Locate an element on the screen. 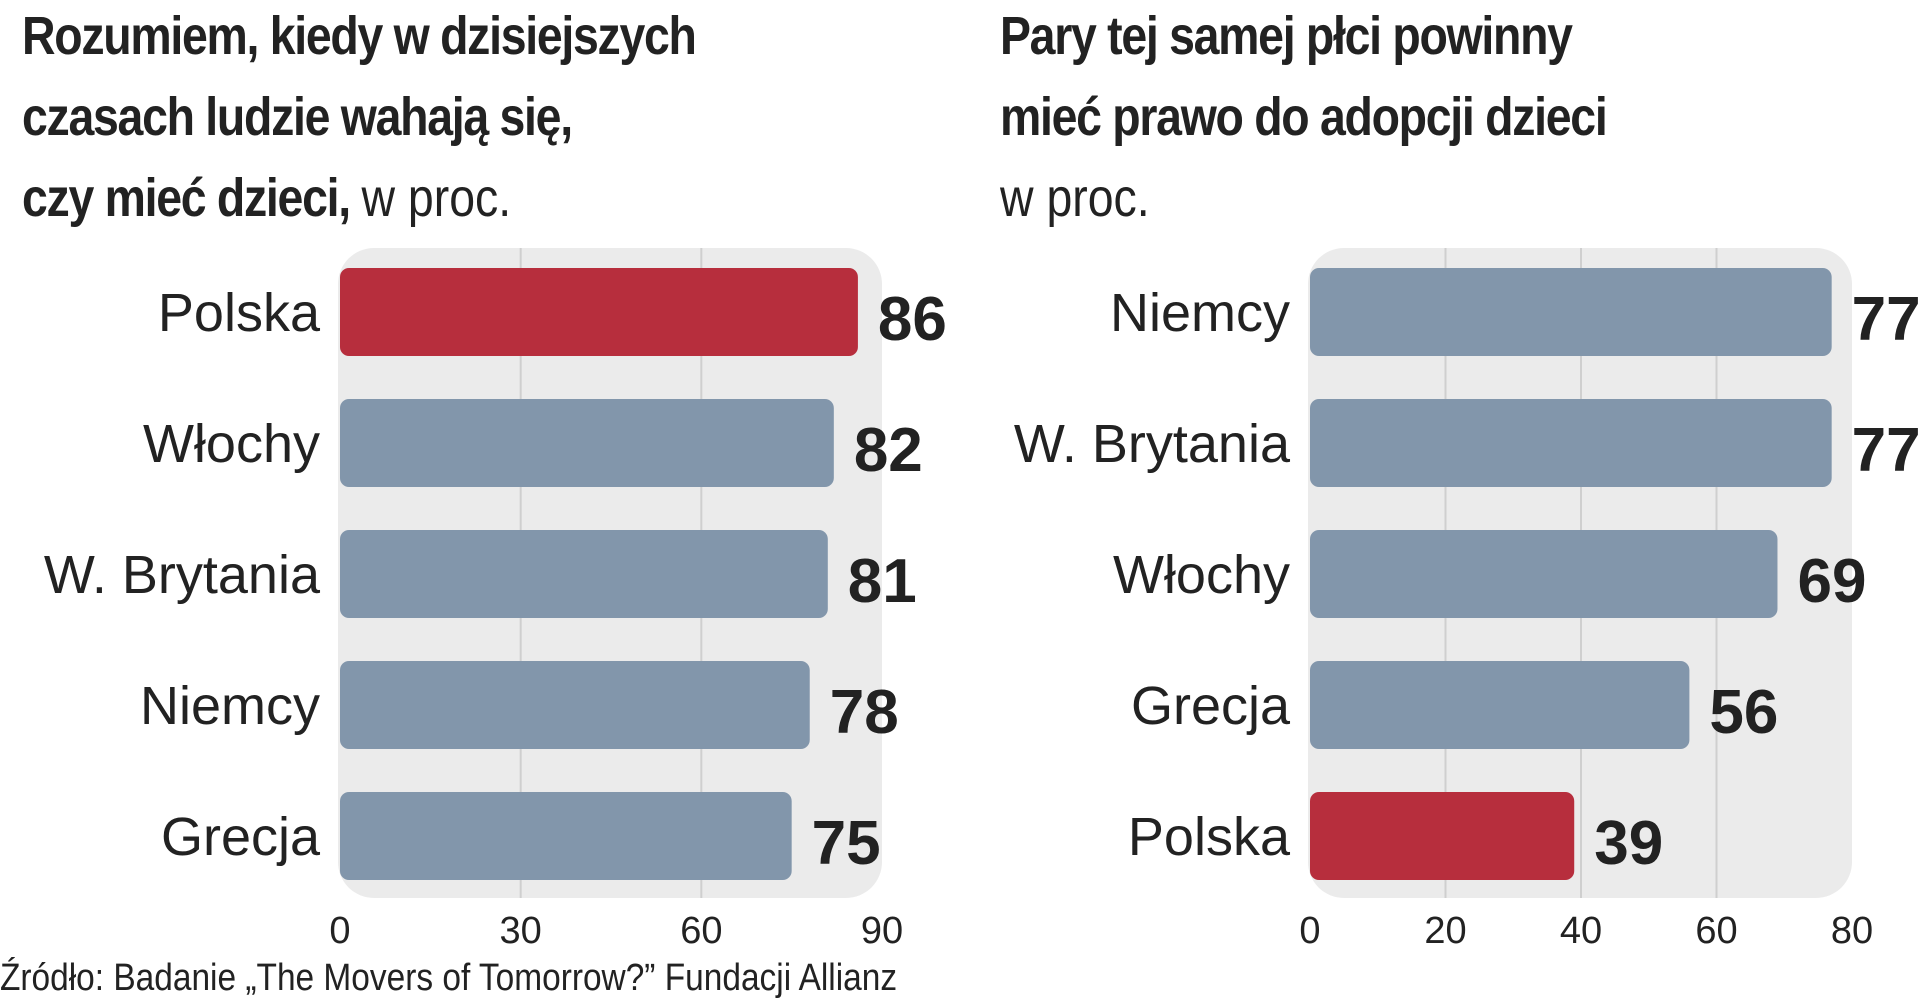  title-line: Rozumiem, kiedy w dzisiejszych is located at coordinates (359, 36).